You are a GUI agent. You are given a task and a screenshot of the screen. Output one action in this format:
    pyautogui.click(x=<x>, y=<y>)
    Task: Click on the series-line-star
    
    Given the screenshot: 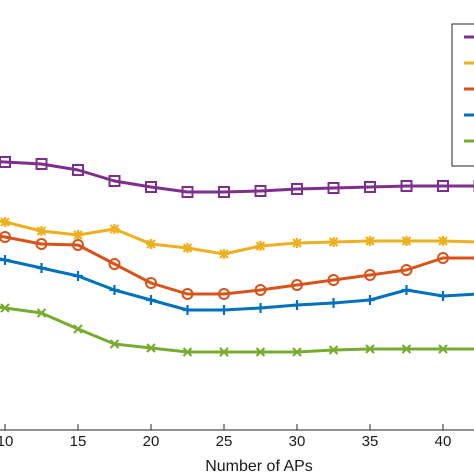 What is the action you would take?
    pyautogui.click(x=237, y=237)
    